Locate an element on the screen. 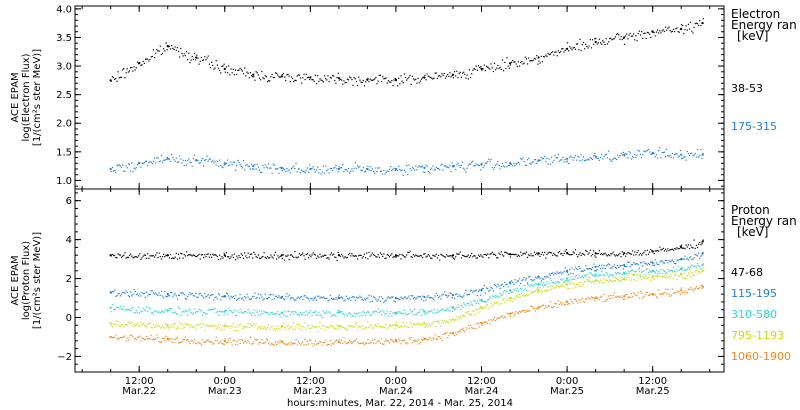 The image size is (800, 410). data-point is located at coordinates (567, 278).